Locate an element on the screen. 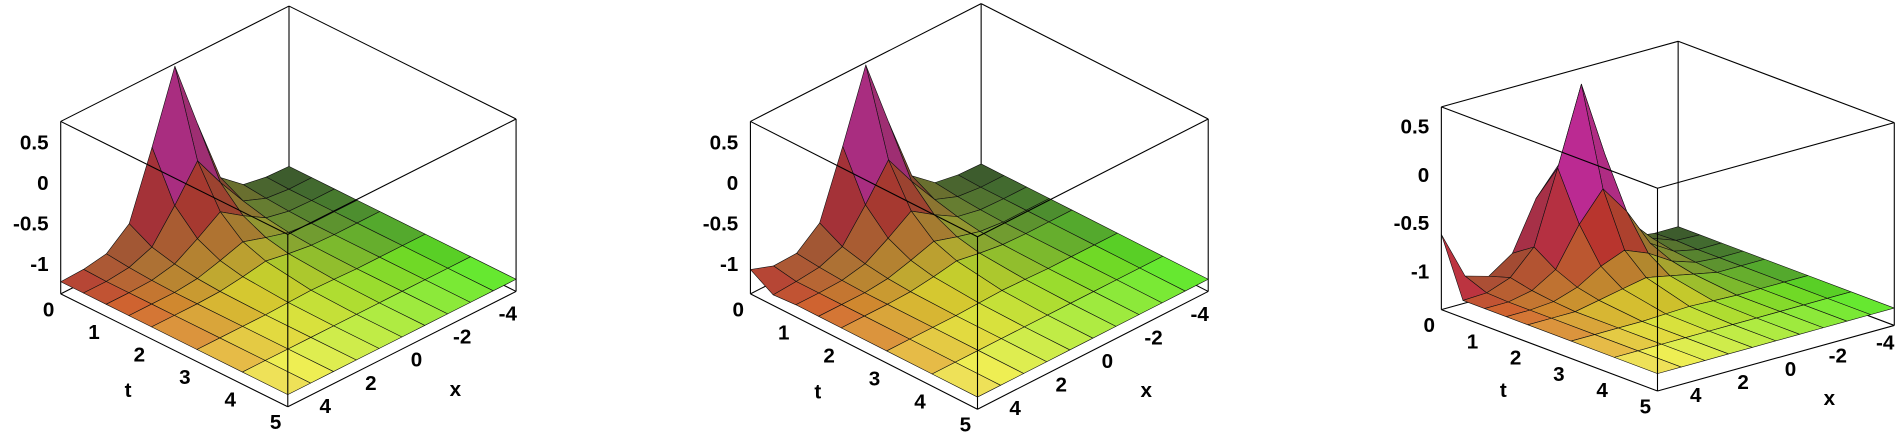 The height and width of the screenshot is (445, 1904). surface-patch is located at coordinates (1464, 267).